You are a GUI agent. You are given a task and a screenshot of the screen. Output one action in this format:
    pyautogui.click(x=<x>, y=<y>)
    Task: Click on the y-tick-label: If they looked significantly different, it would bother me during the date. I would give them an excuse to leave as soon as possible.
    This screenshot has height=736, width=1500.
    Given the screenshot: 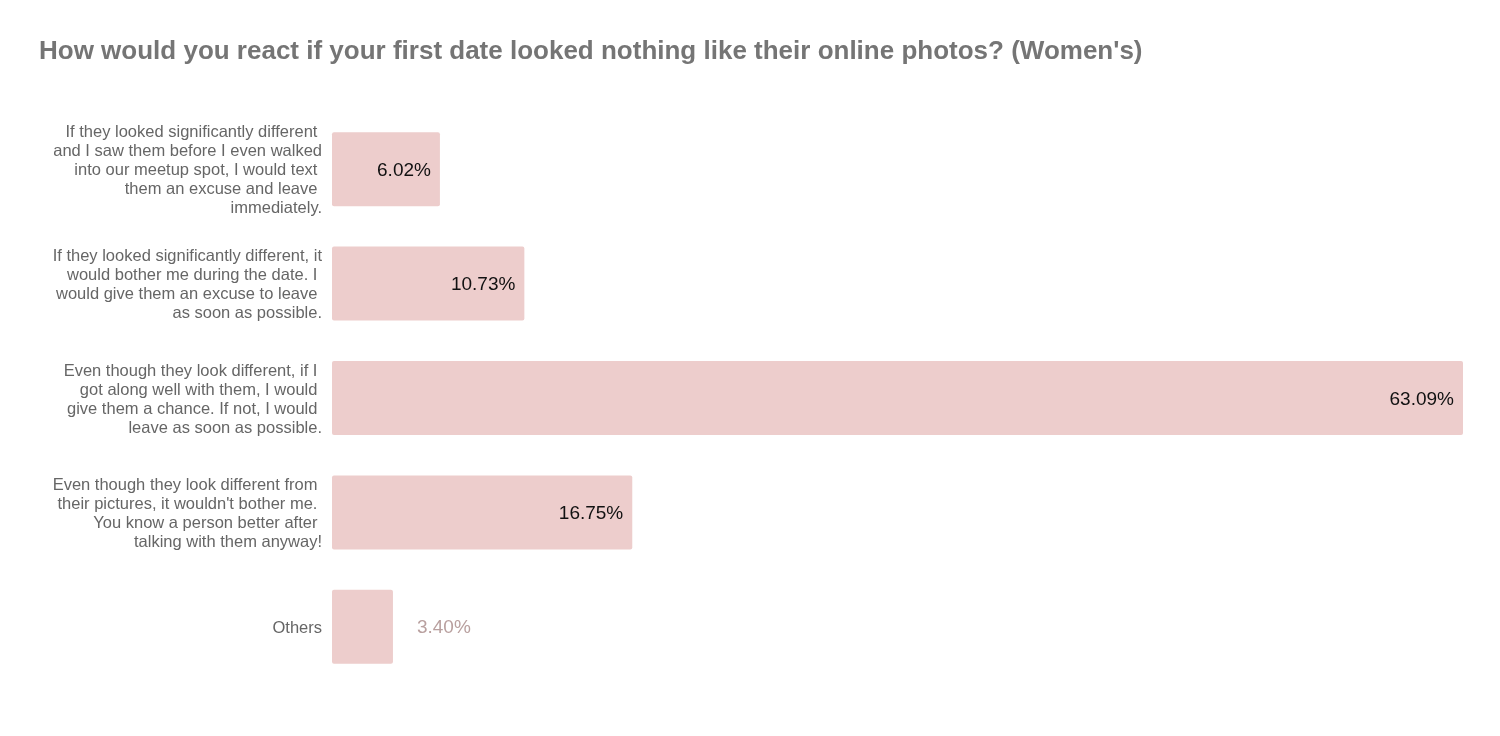 What is the action you would take?
    pyautogui.click(x=187, y=284)
    